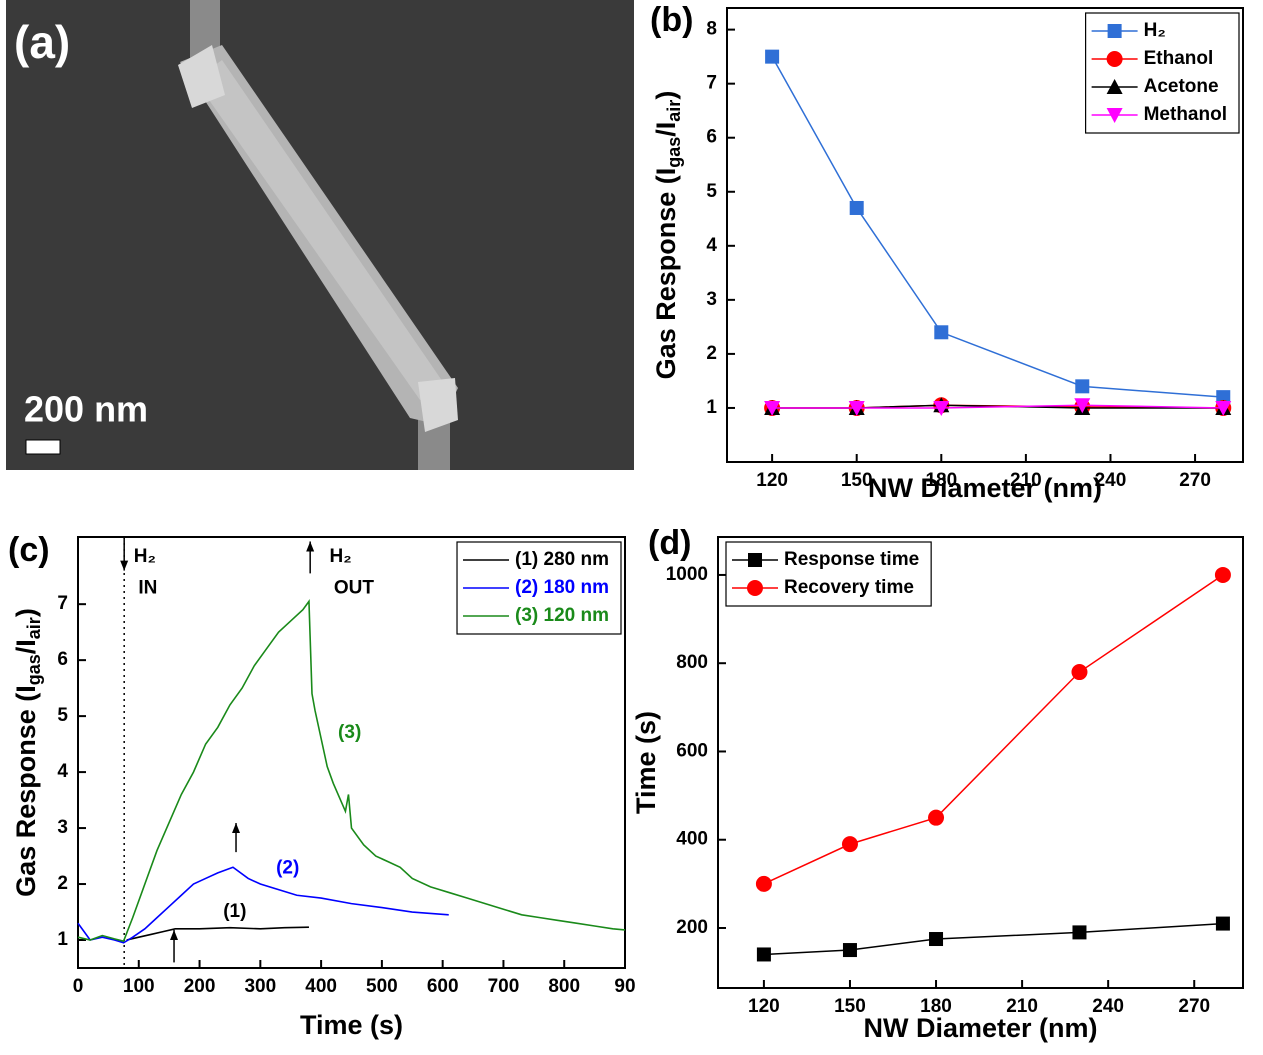 This screenshot has width=1263, height=1055. What do you see at coordinates (669, 543) in the screenshot?
I see `panel-label: (d)` at bounding box center [669, 543].